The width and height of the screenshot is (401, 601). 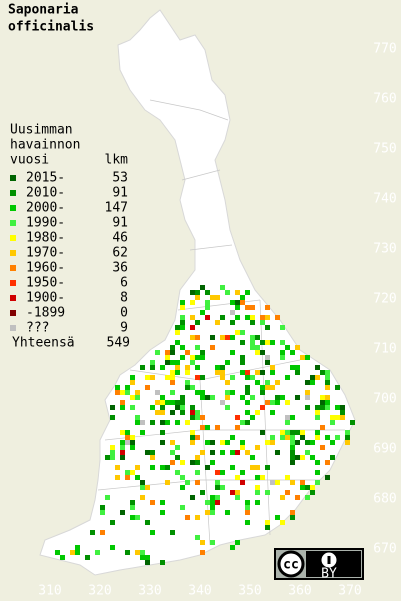 I want to click on y-axis-label: 730, so click(x=384, y=249).